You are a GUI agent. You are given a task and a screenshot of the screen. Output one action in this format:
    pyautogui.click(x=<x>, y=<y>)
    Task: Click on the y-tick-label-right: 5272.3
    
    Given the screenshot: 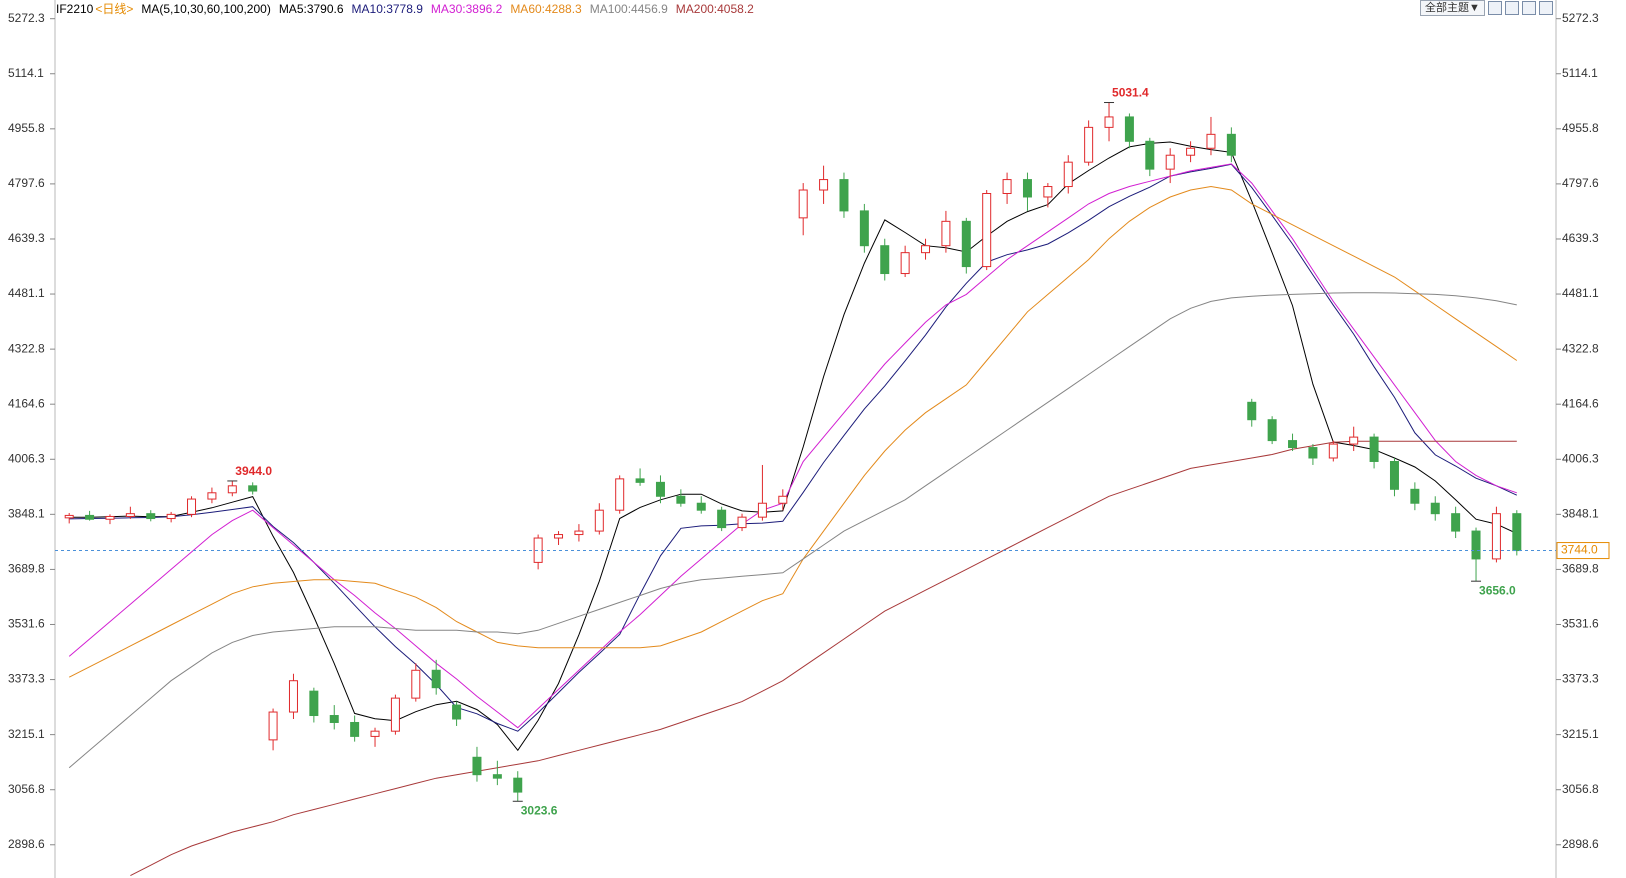 What is the action you would take?
    pyautogui.click(x=1580, y=18)
    